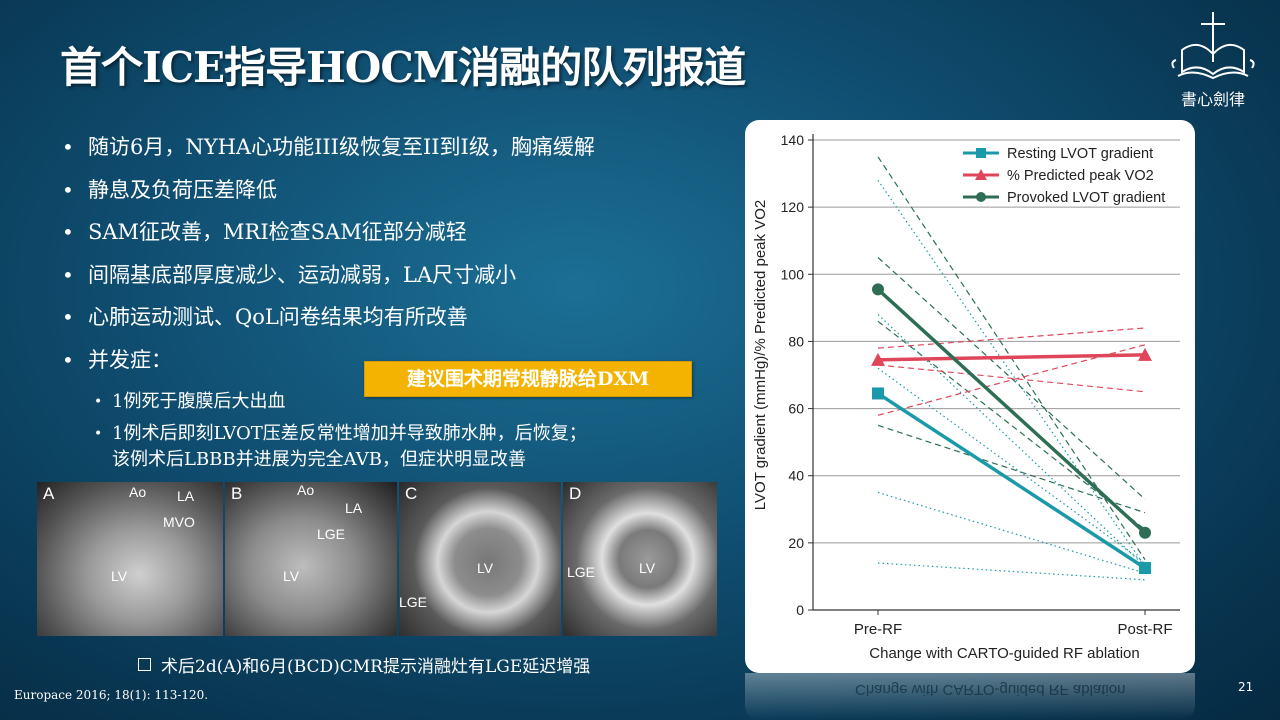 The image size is (1280, 720). Describe the element at coordinates (1144, 629) in the screenshot. I see `x-tick-label: Post-RF` at that location.